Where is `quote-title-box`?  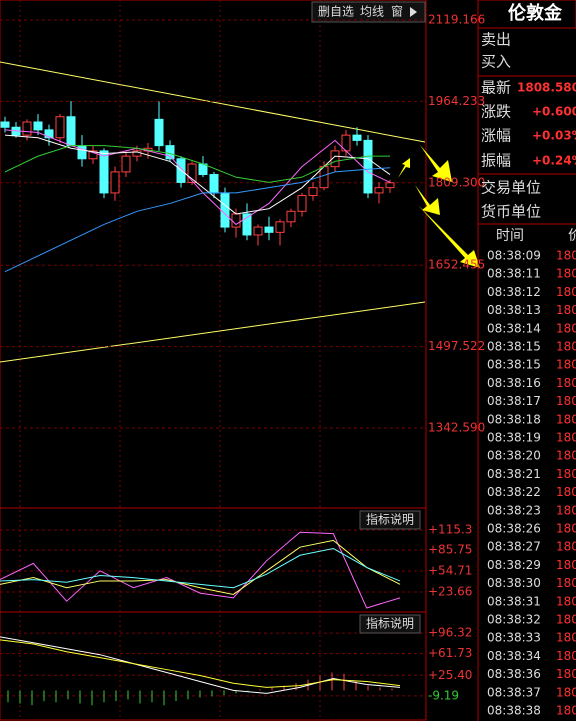
quote-title-box is located at coordinates (526, 14).